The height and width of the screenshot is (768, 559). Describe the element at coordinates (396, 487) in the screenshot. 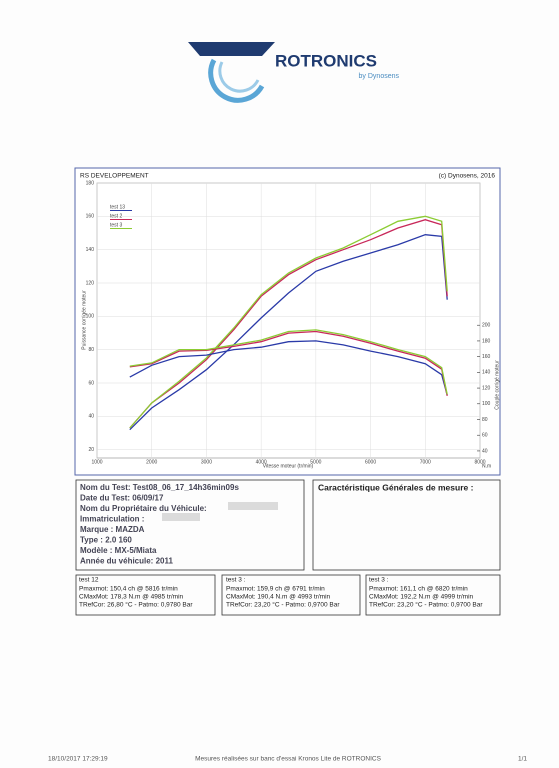

I see `measure-title: Caractéristique Générales de mesure :` at that location.